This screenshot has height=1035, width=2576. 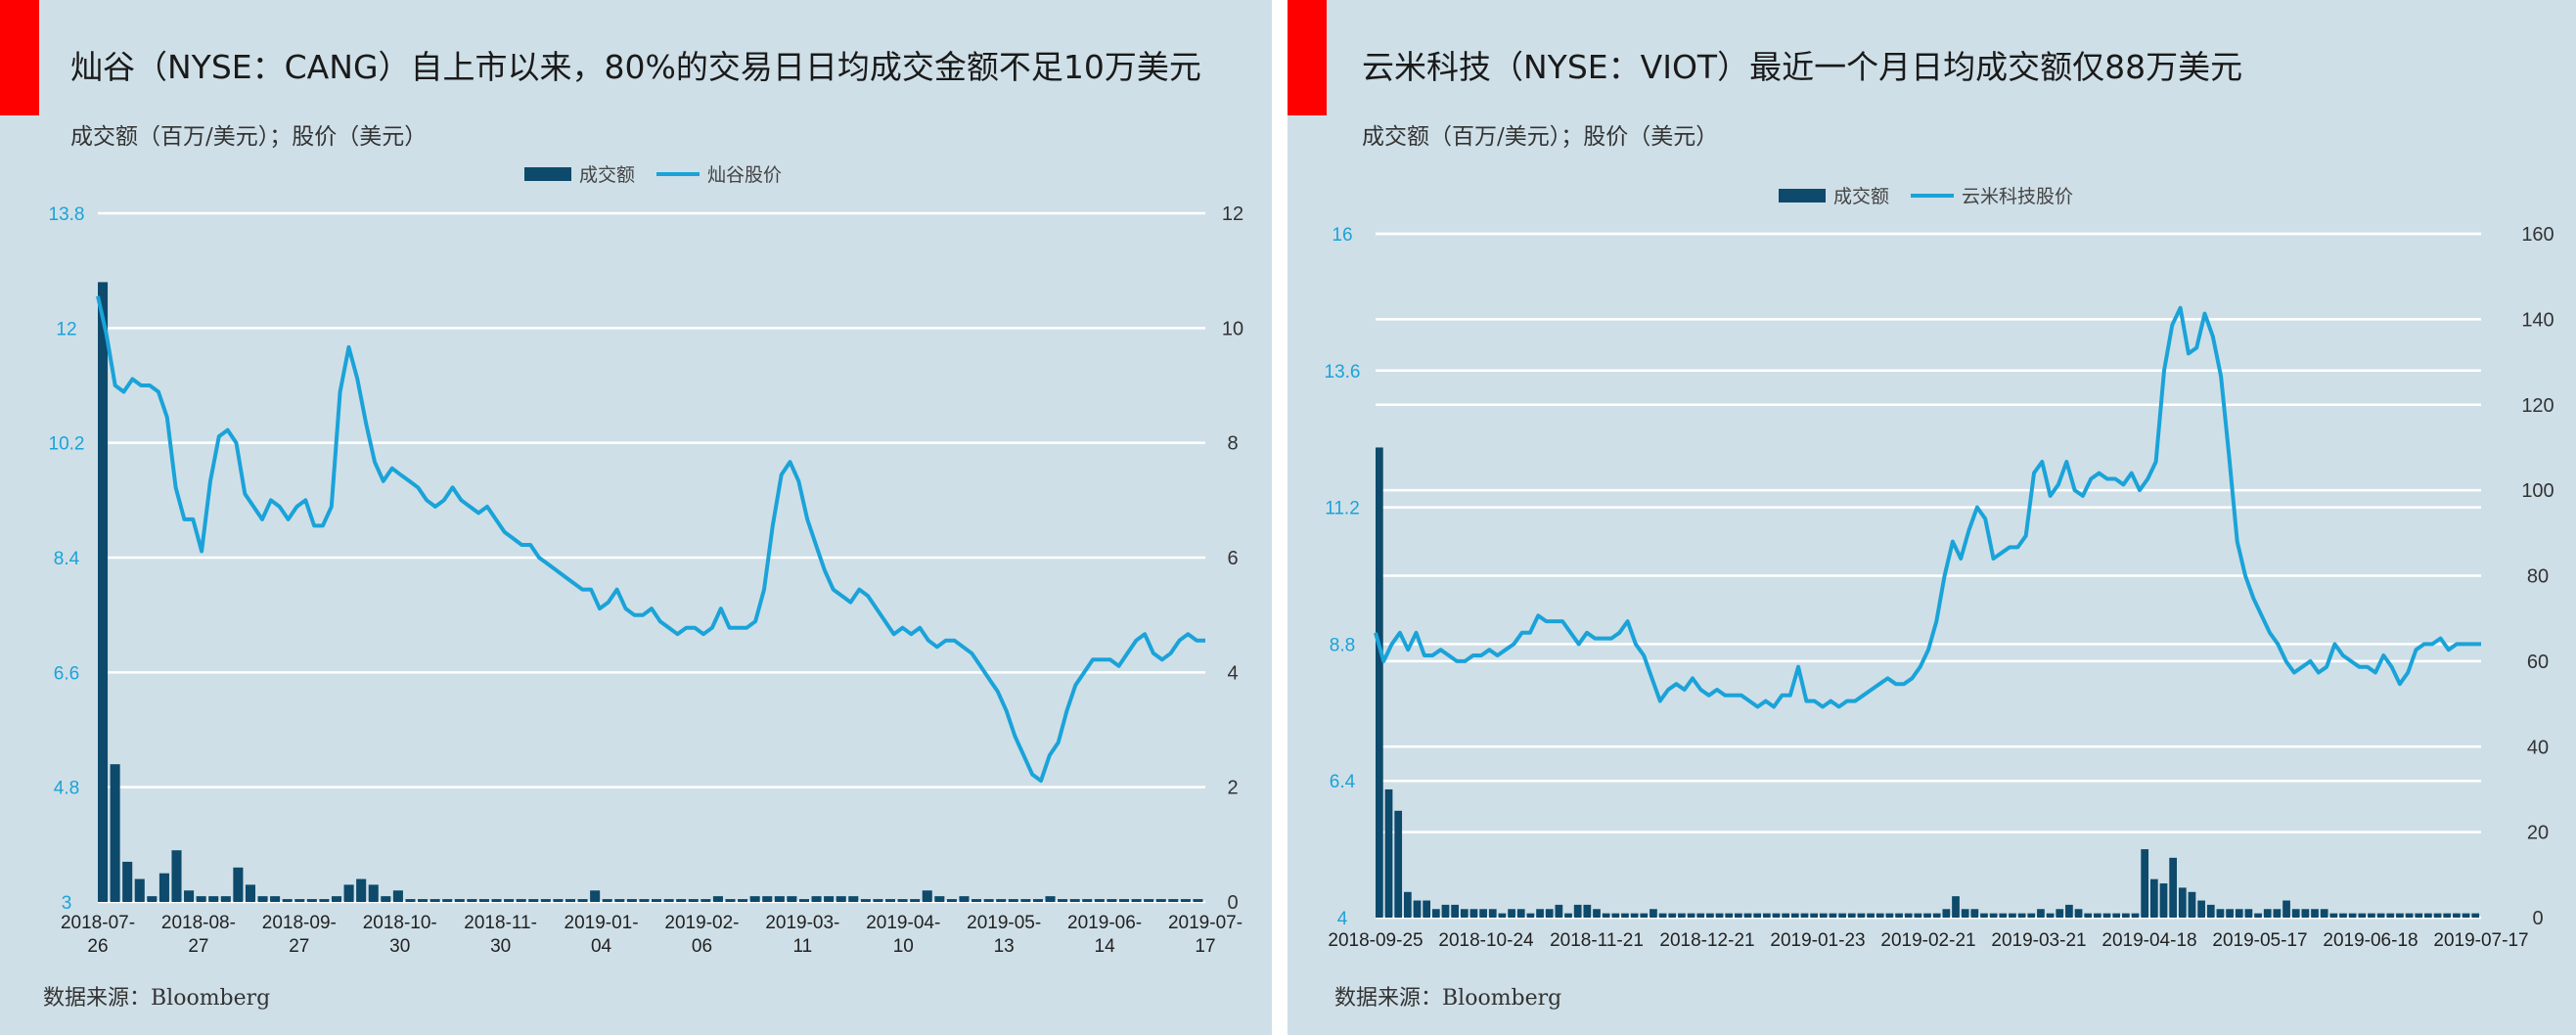 I want to click on x-tick-label: 2019-02-21, so click(x=1927, y=940).